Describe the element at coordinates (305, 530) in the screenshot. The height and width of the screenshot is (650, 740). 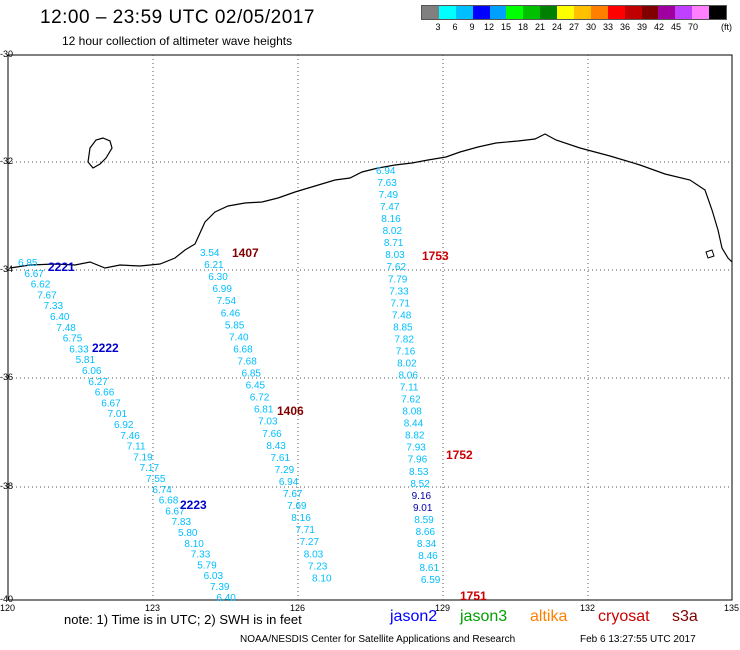
I see `wave-height-value: 7.71` at that location.